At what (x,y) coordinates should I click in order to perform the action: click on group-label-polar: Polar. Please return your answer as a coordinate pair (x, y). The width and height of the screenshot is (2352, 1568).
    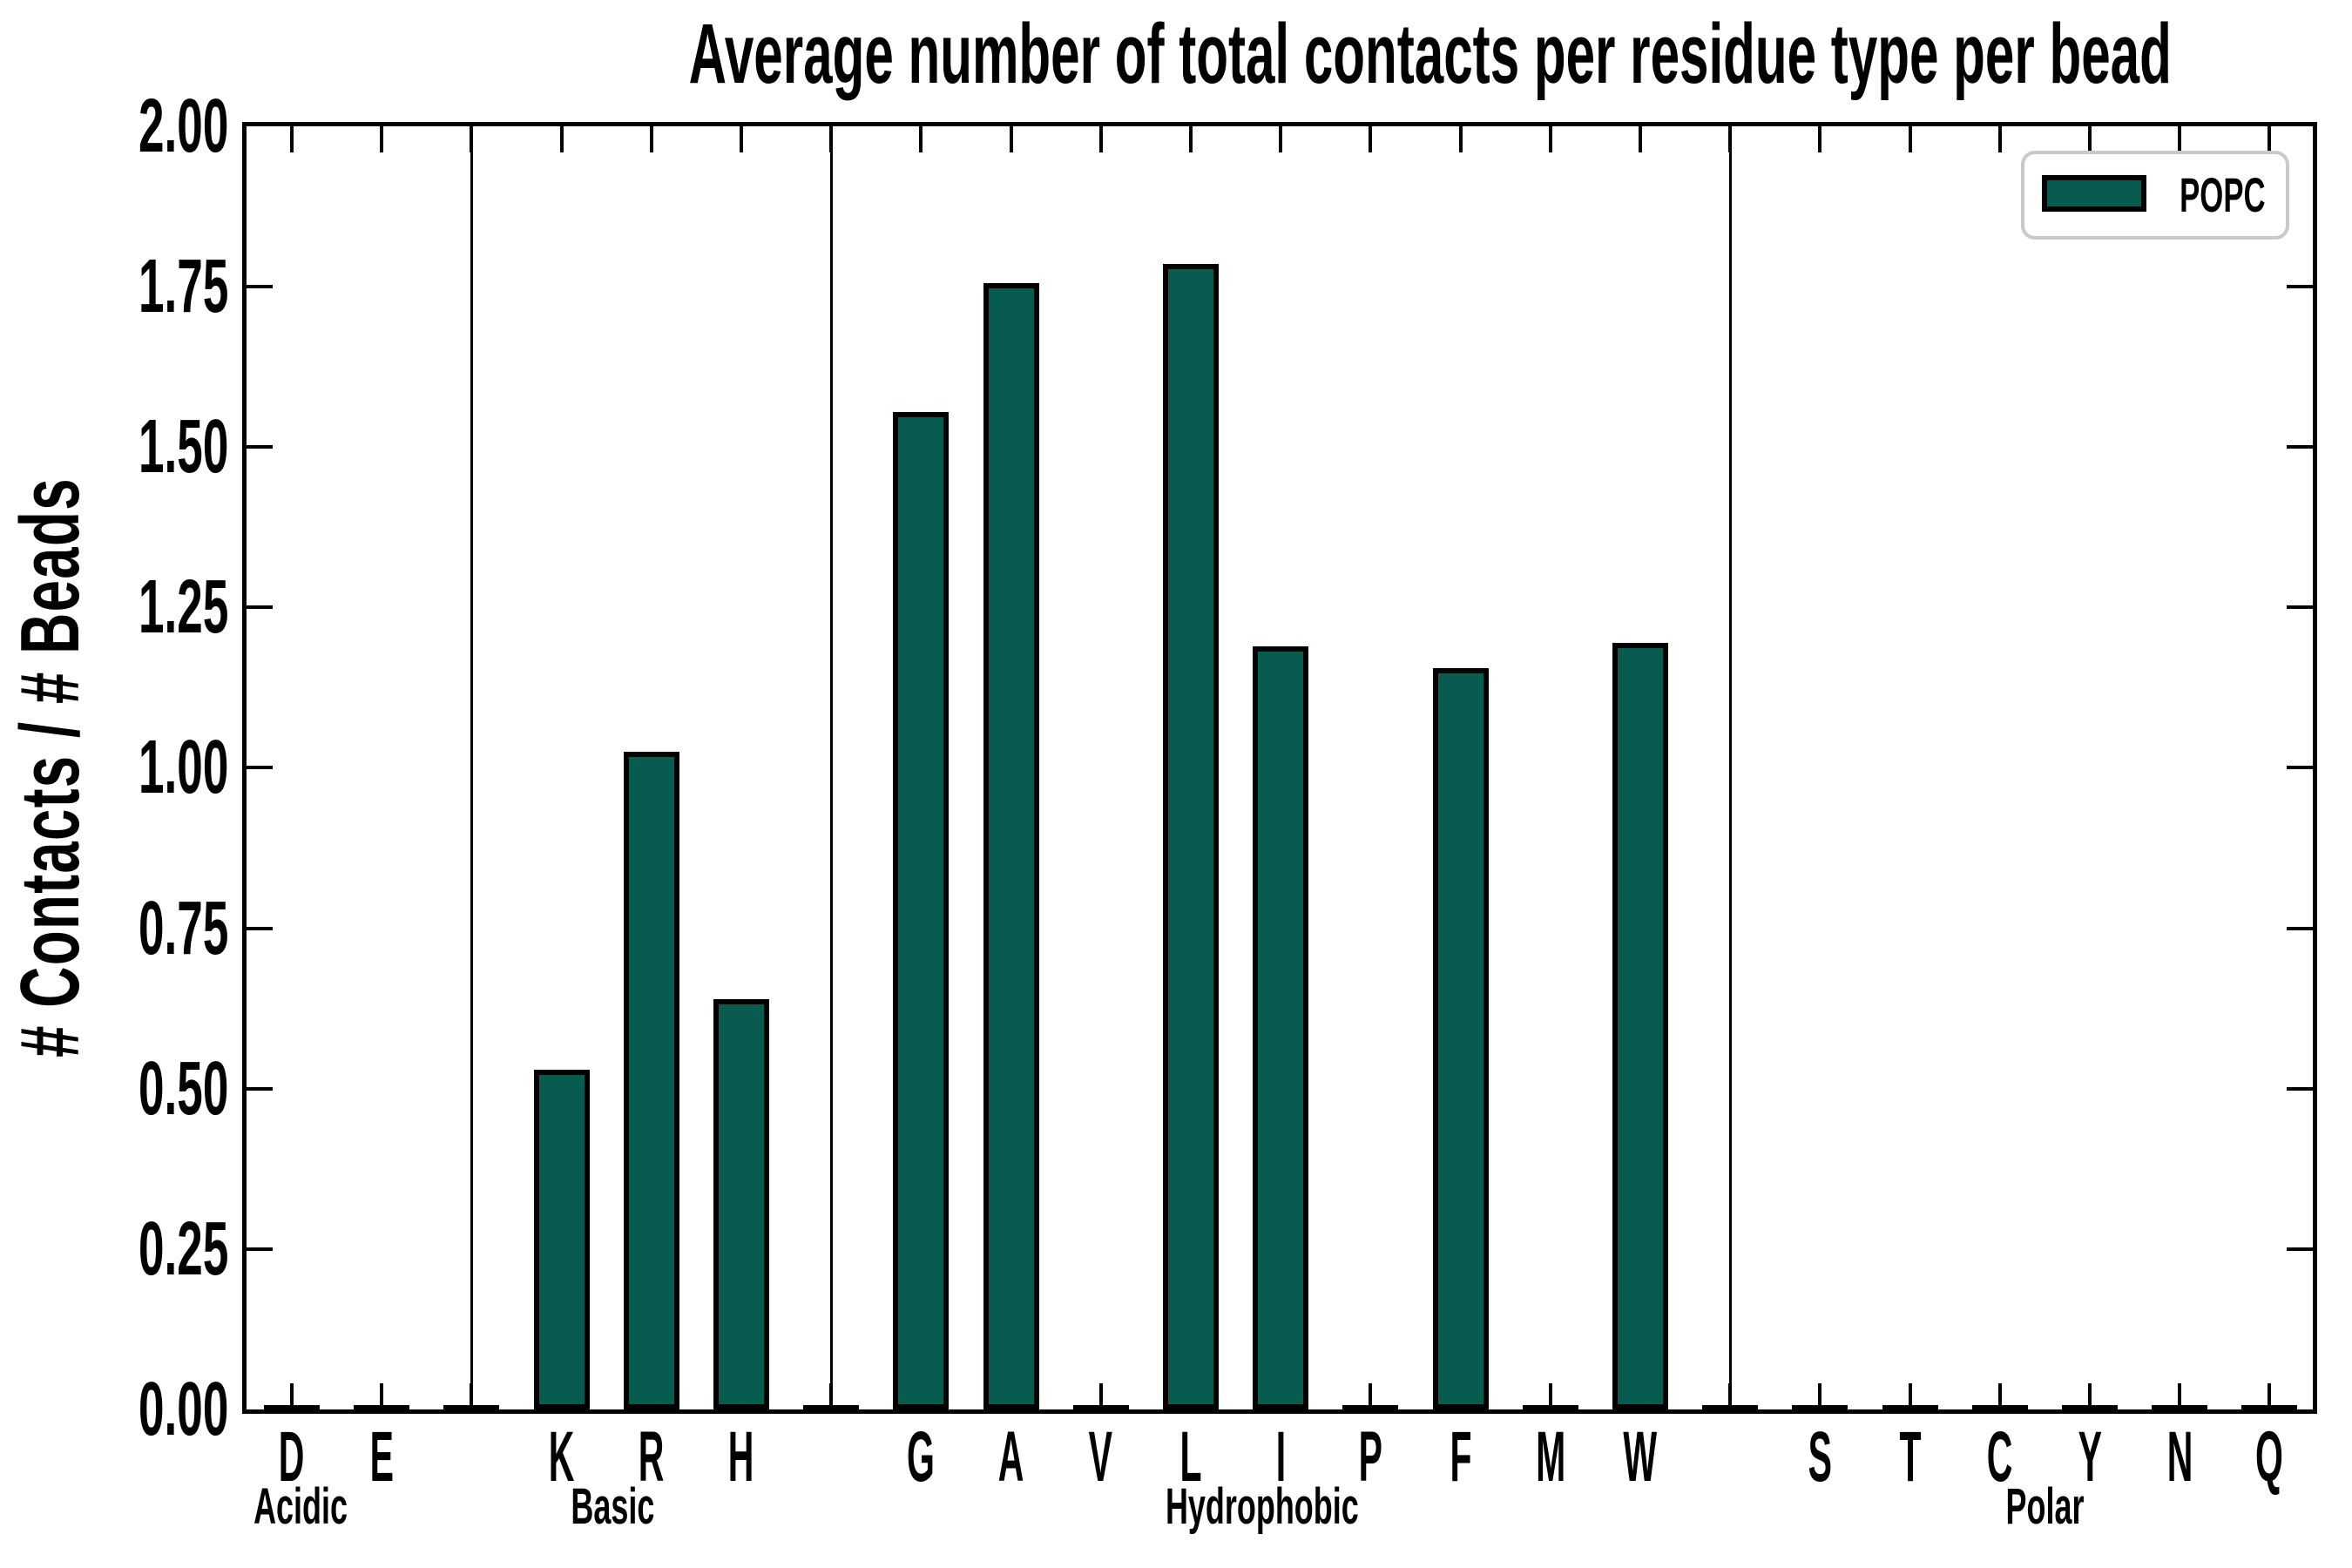
    Looking at the image, I should click on (2044, 1507).